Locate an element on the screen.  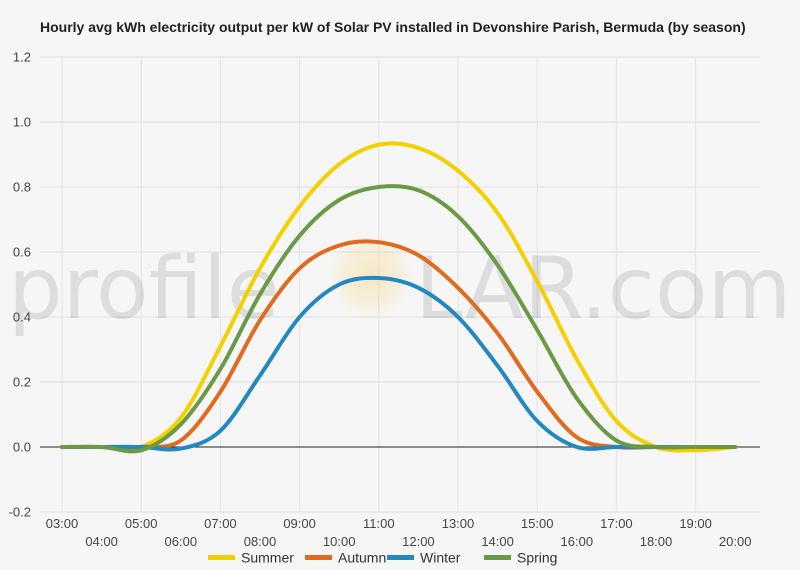
y-tick-label: -0.2 is located at coordinates (20, 512).